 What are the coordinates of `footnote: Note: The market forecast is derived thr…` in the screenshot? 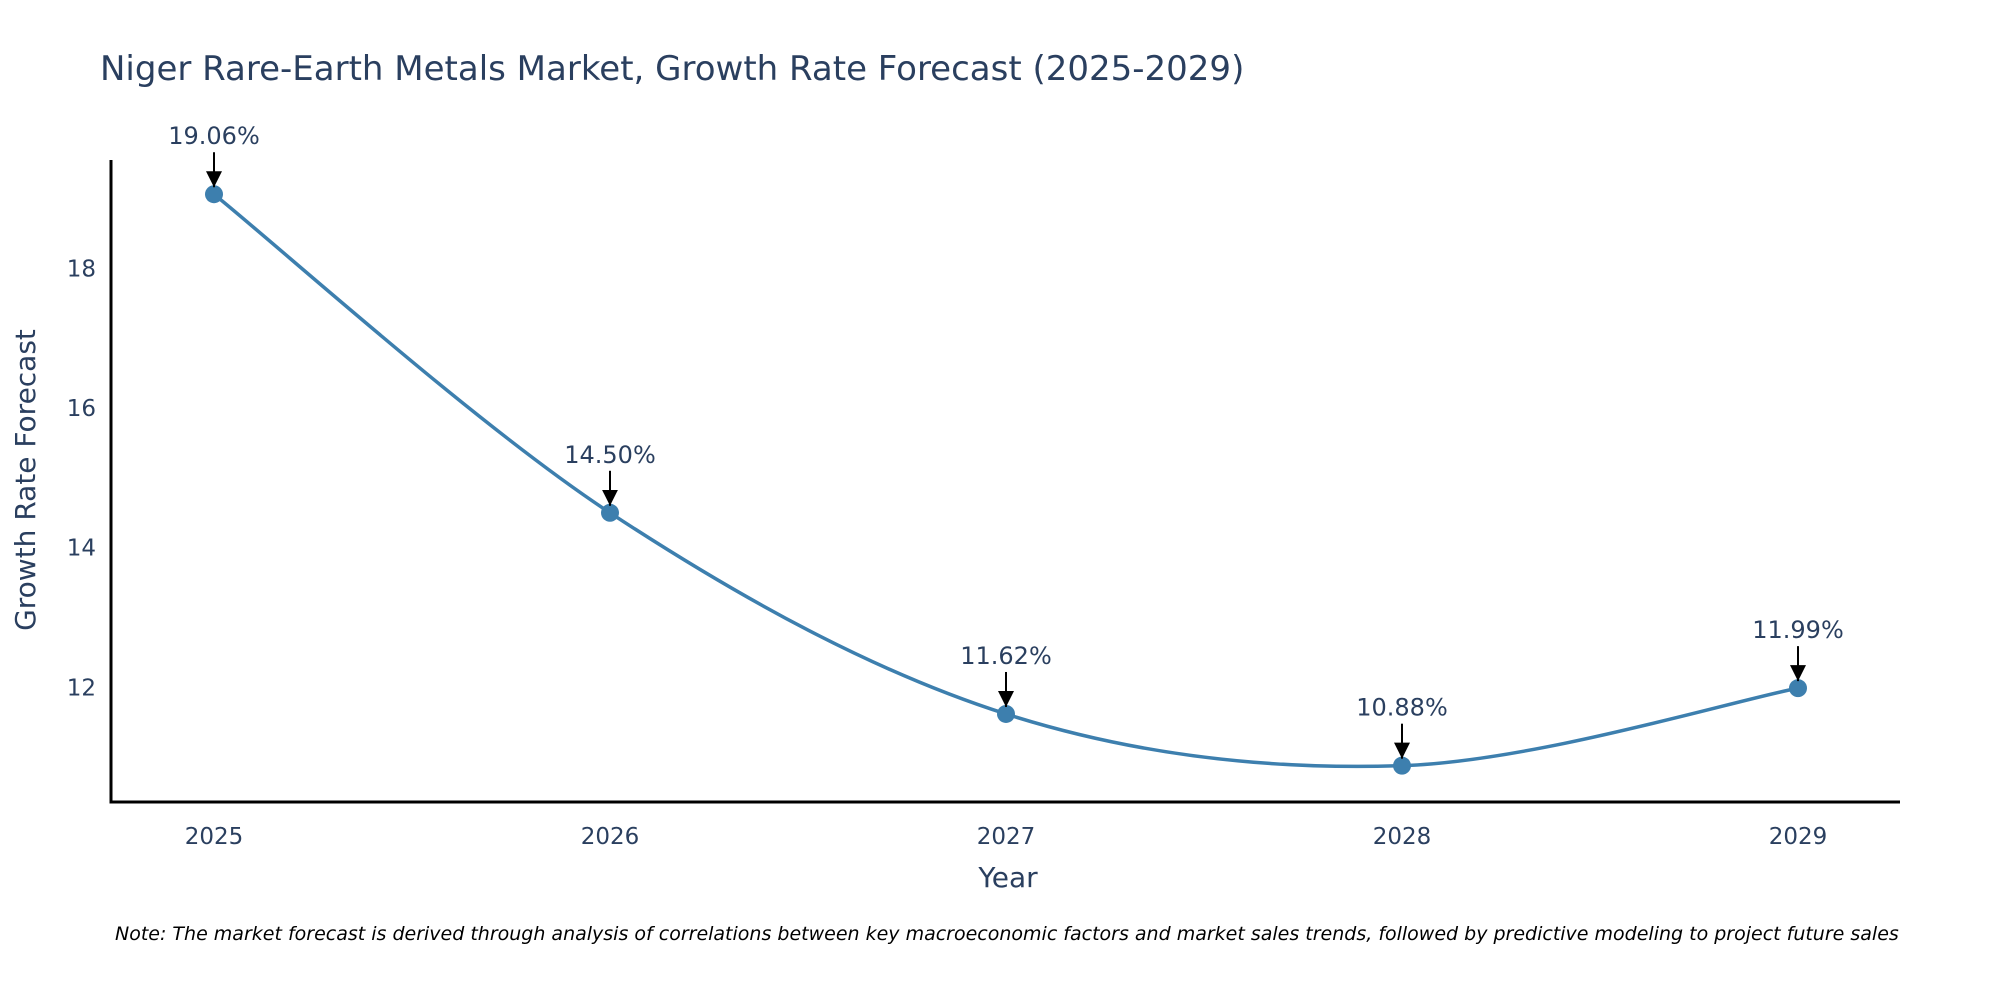 It's located at (1007, 934).